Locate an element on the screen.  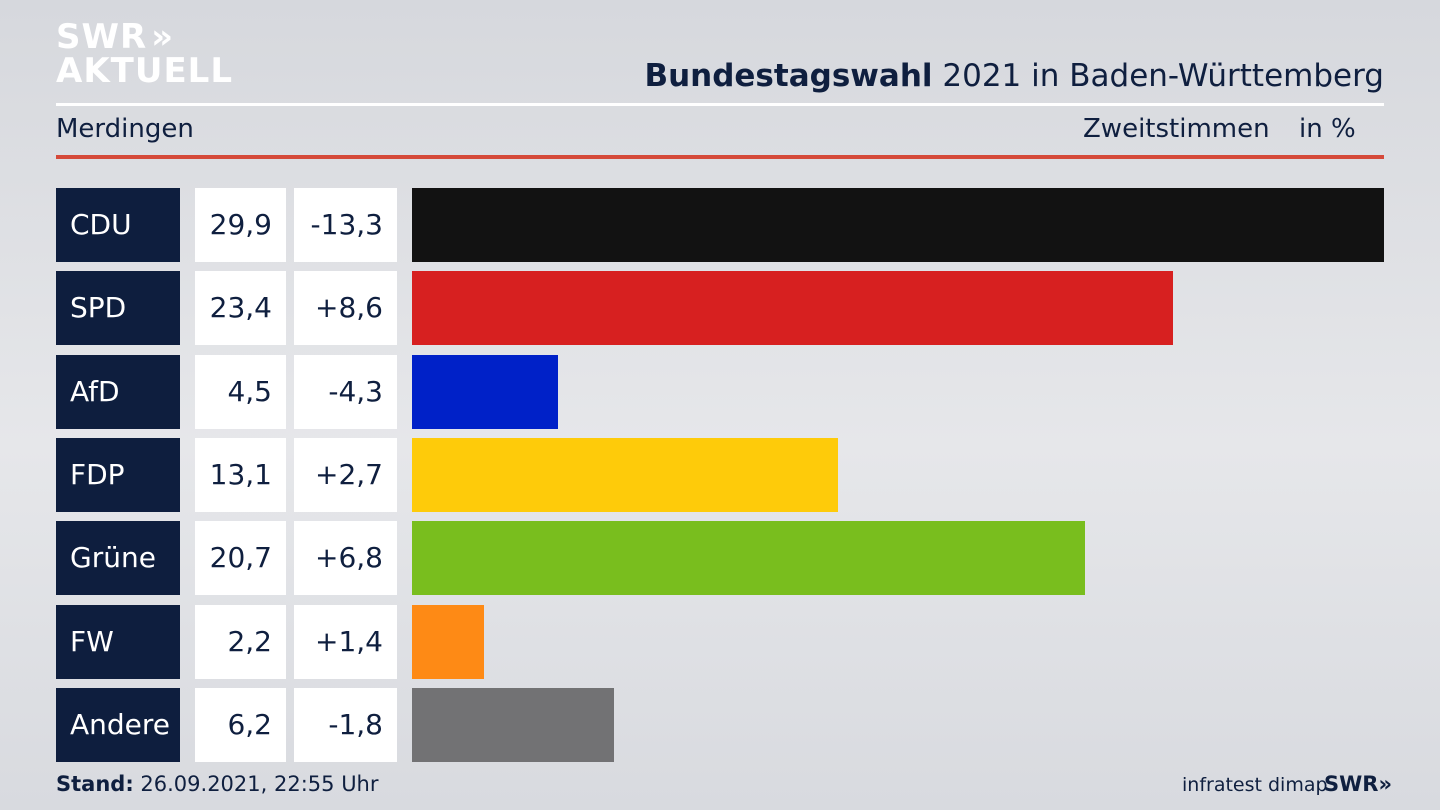
party-label: Grüne is located at coordinates (118, 558).